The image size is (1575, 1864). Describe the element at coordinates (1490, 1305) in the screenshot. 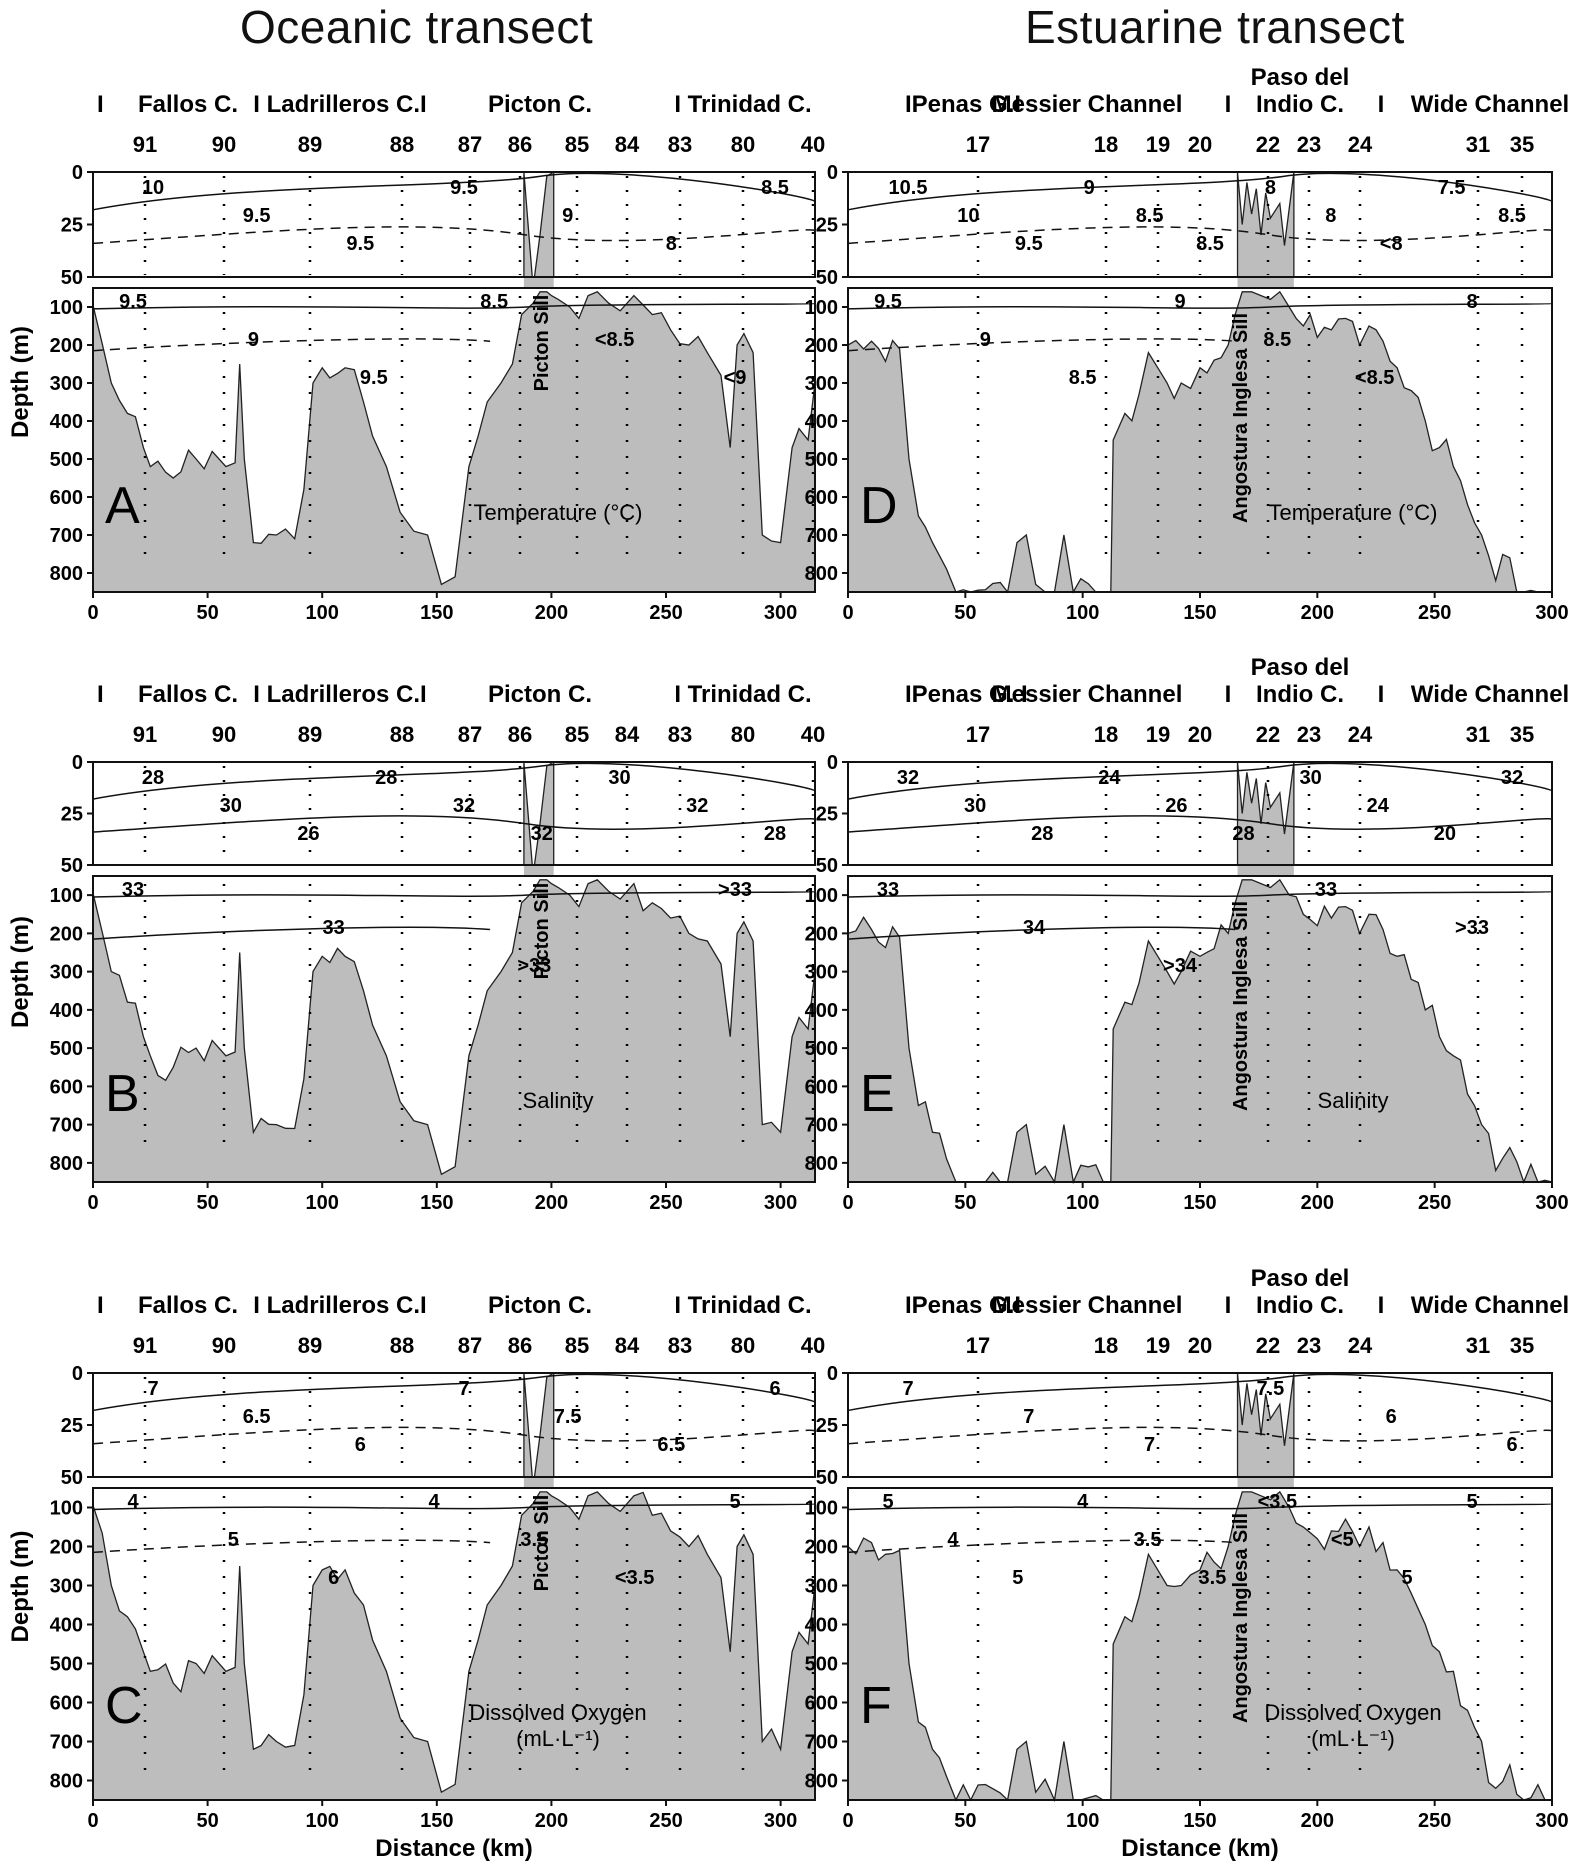

I see `region-label: Wide Channel` at that location.